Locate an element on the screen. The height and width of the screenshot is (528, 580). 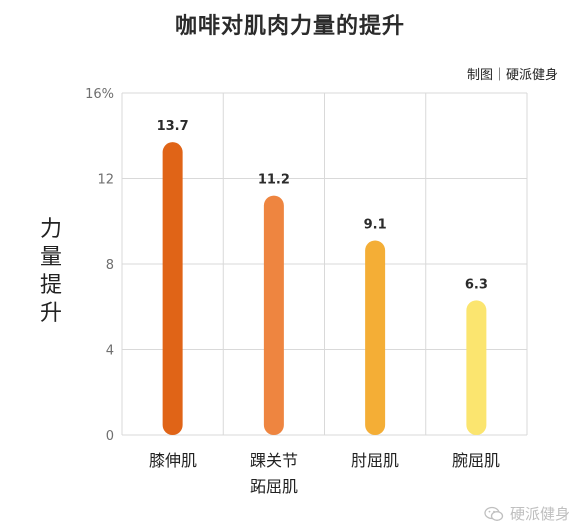
y-tick-label-2: 8 is located at coordinates (110, 265).